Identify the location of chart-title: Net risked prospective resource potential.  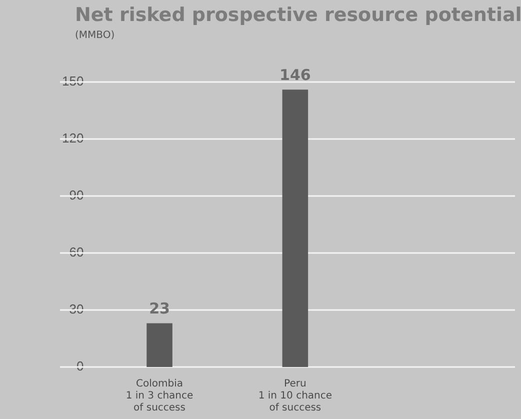
(298, 15).